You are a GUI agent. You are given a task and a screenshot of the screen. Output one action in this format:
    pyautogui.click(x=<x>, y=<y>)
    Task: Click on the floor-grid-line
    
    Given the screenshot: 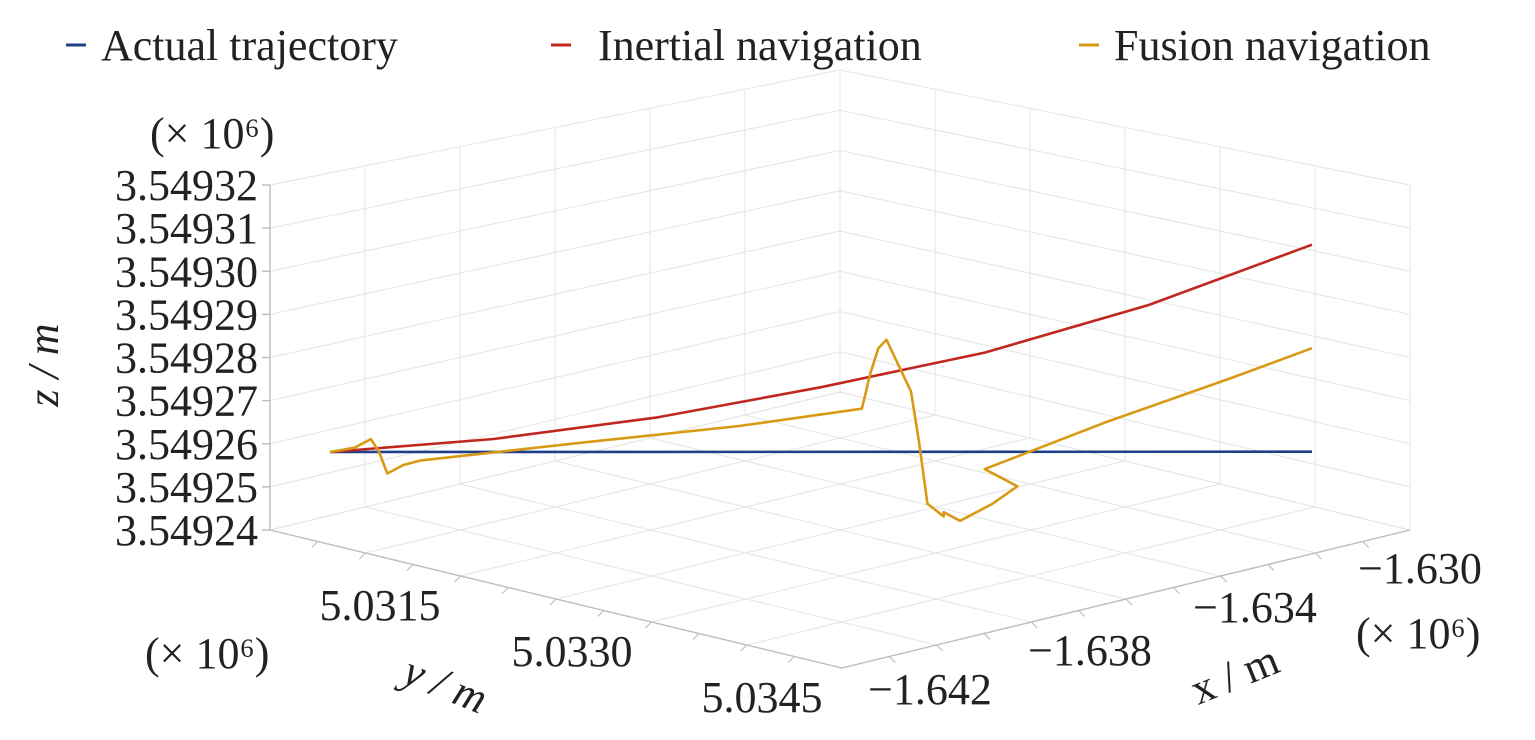 What is the action you would take?
    pyautogui.click(x=1030, y=484)
    